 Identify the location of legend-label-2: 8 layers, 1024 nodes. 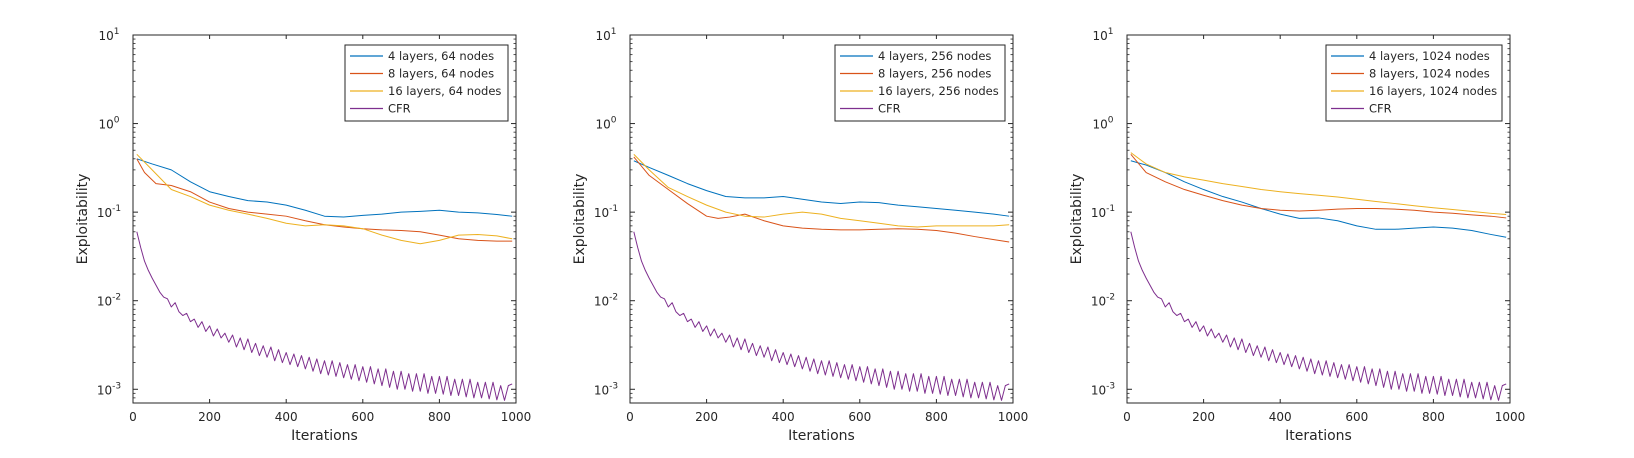
(1429, 74).